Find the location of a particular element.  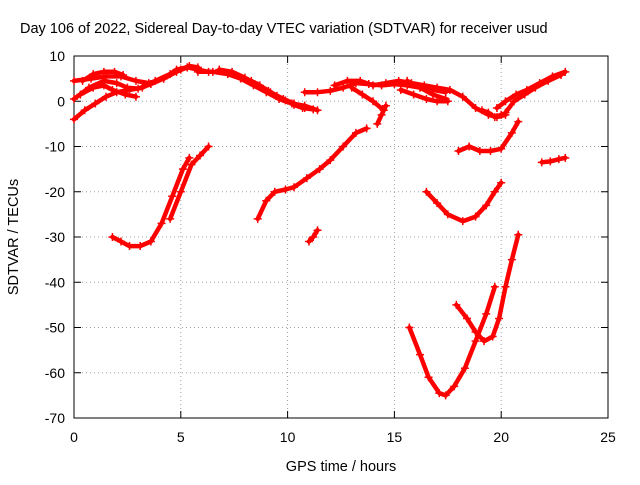

x-axis-label: GPS time / hours is located at coordinates (341, 467).